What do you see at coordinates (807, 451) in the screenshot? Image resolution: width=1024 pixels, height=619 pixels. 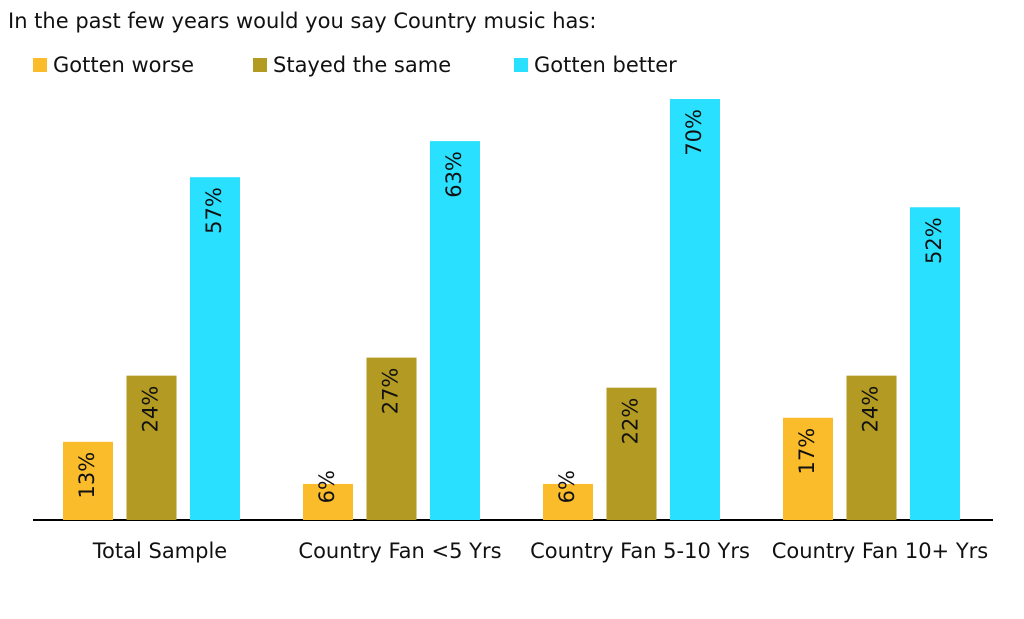 I see `value-label: 17%` at bounding box center [807, 451].